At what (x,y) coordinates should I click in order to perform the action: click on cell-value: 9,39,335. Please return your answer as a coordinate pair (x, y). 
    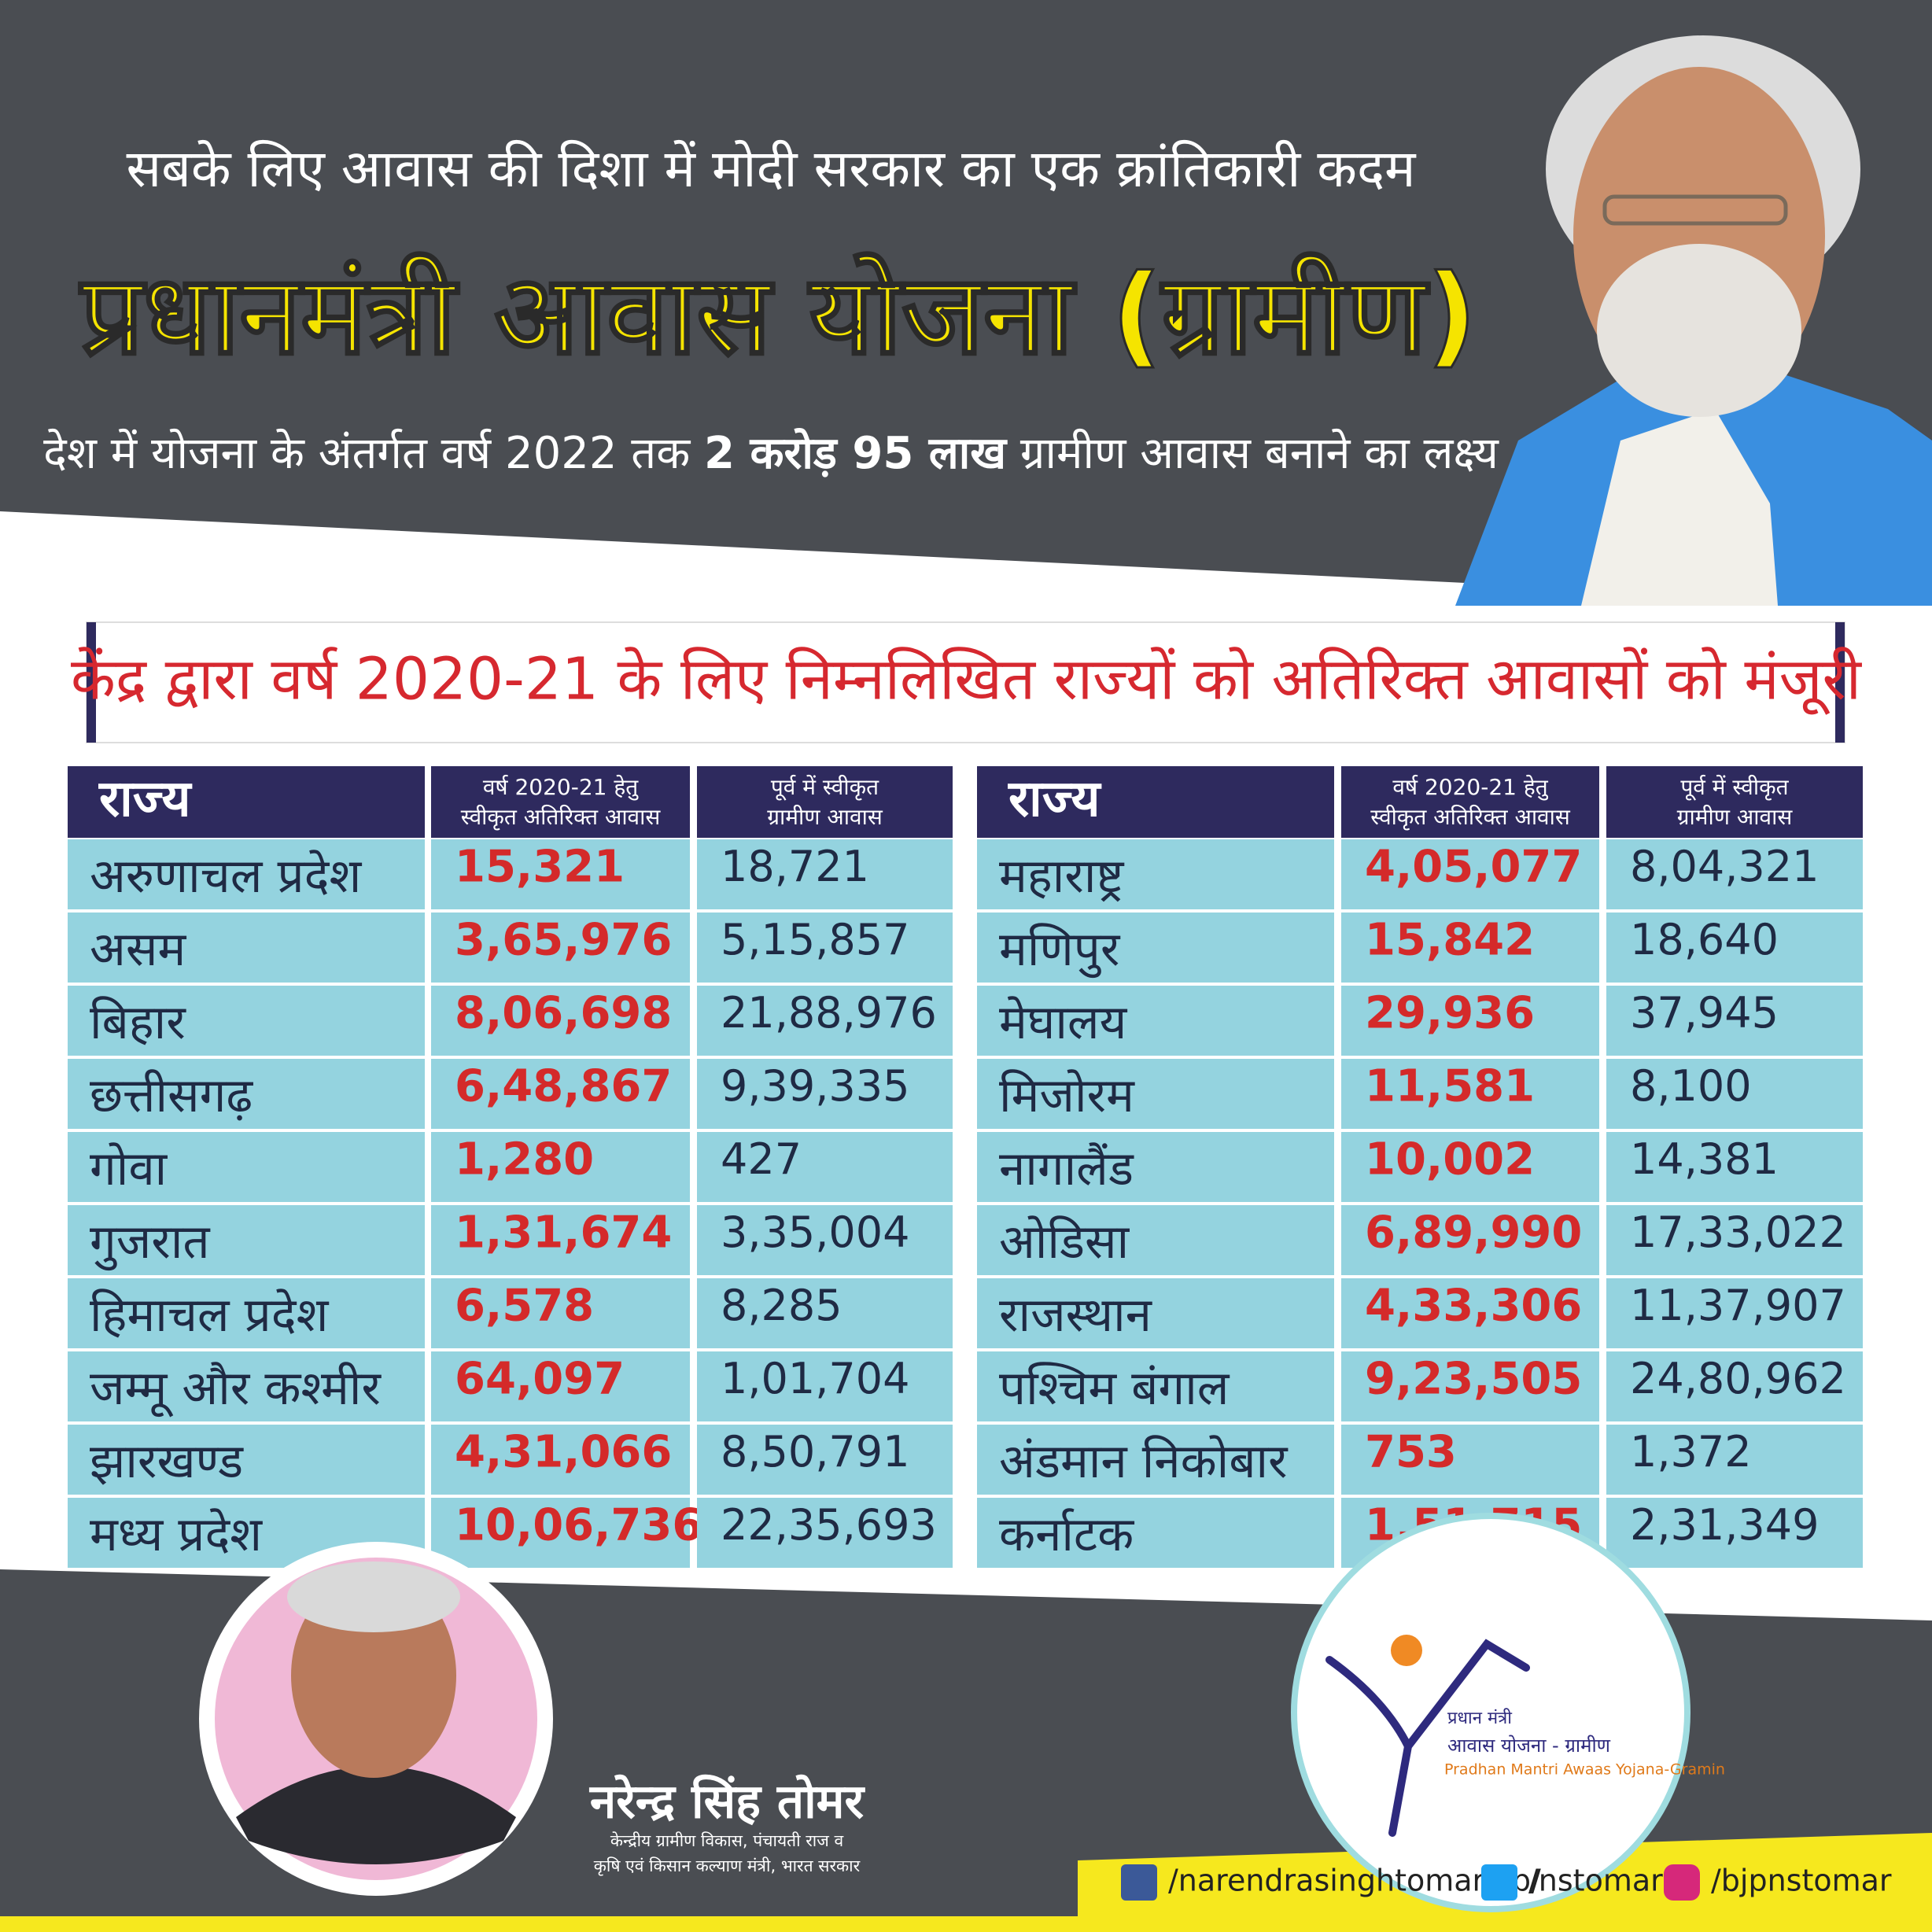
    Looking at the image, I should click on (815, 1086).